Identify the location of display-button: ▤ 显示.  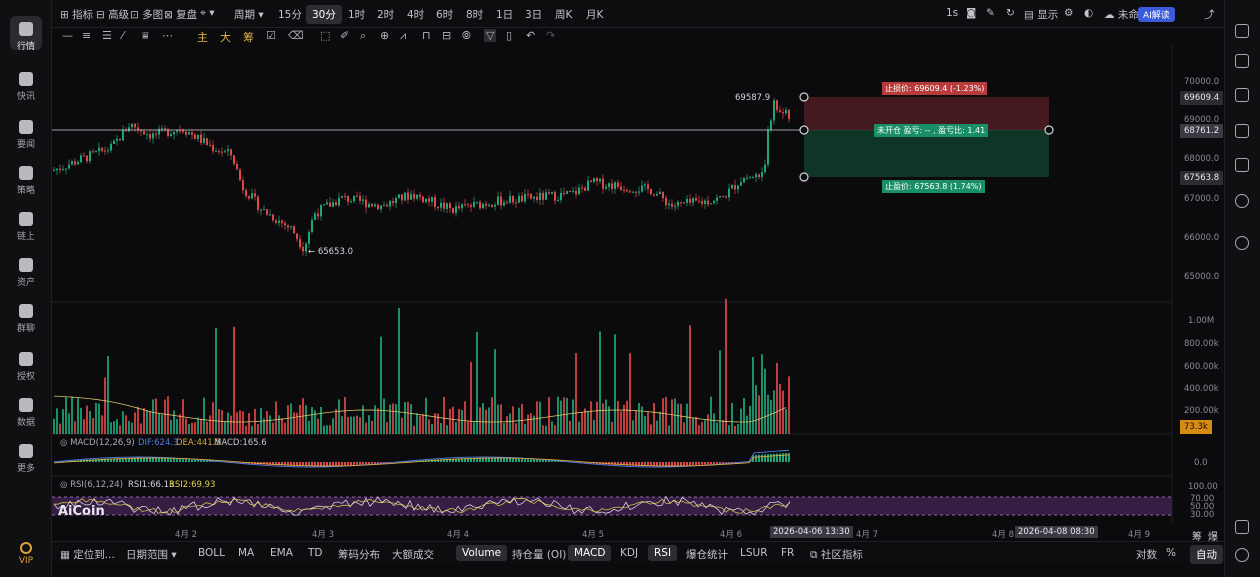
(1041, 14).